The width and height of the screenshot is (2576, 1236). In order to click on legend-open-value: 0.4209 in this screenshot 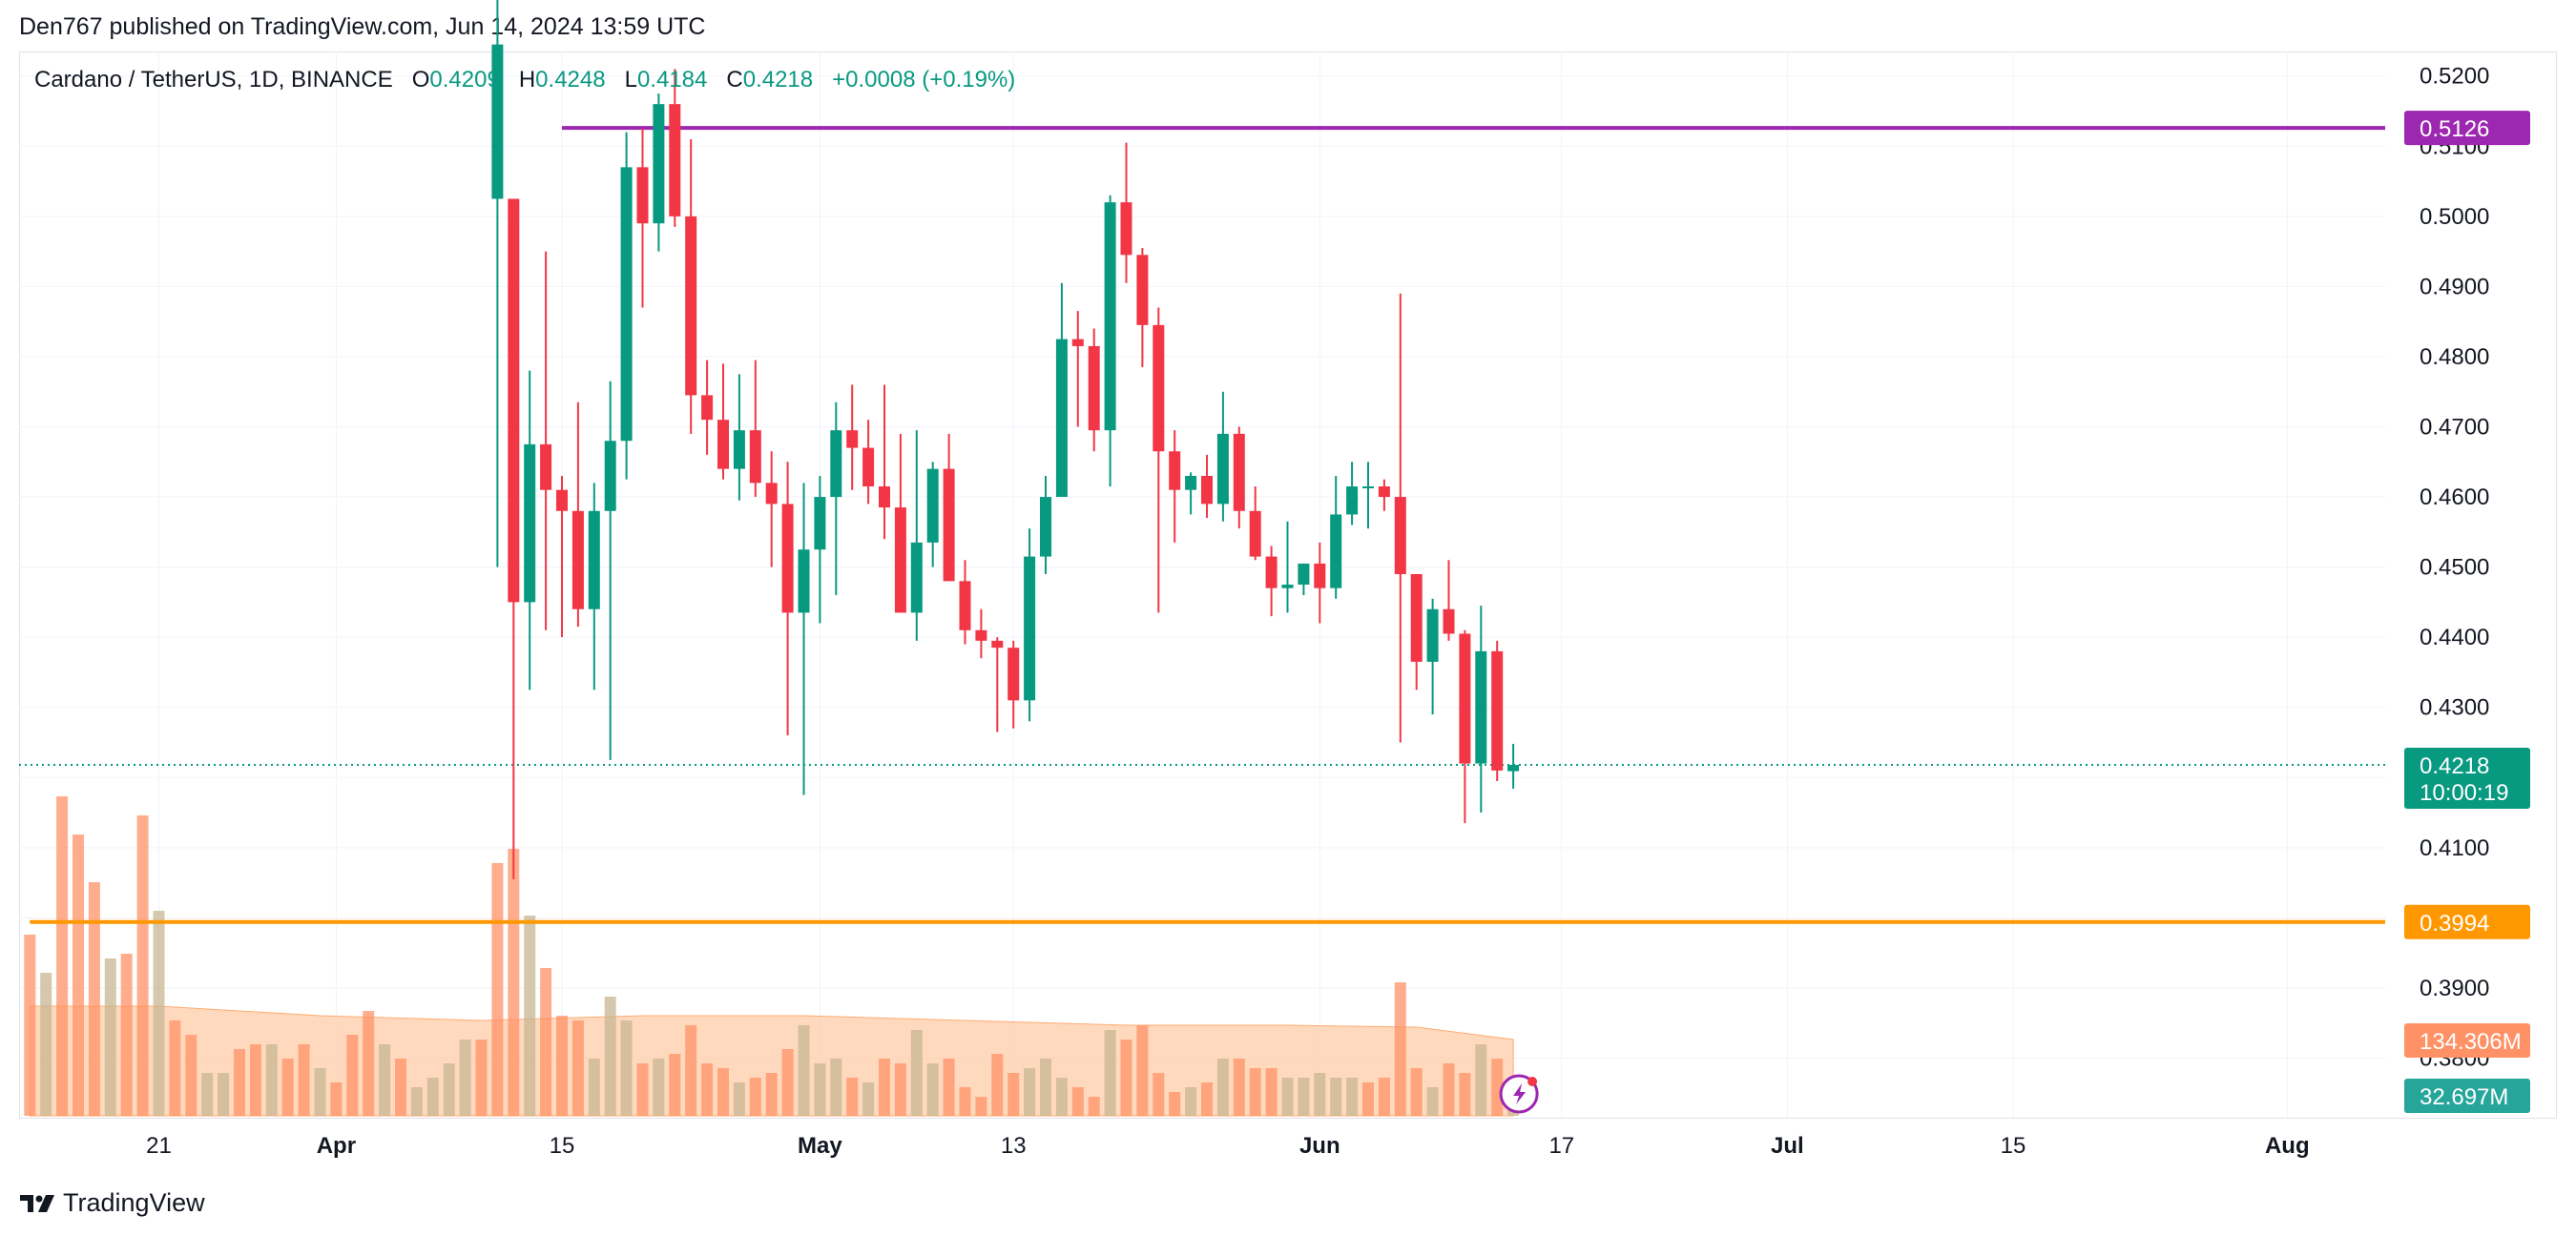, I will do `click(464, 80)`.